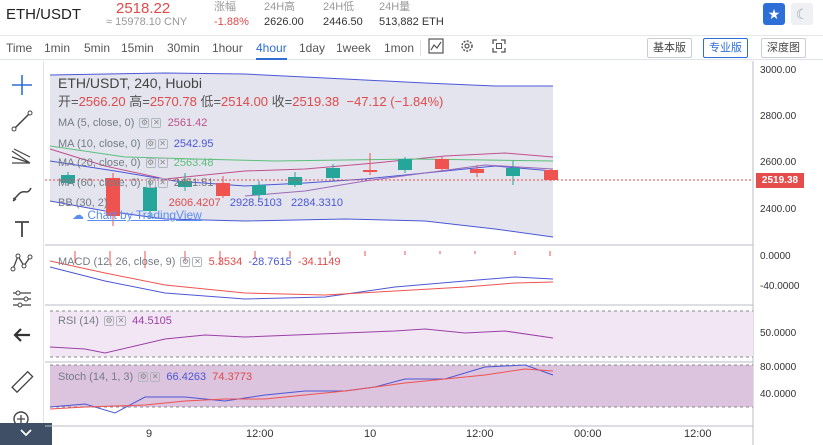 Image resolution: width=823 pixels, height=445 pixels. I want to click on tf-1day: 1day, so click(312, 48).